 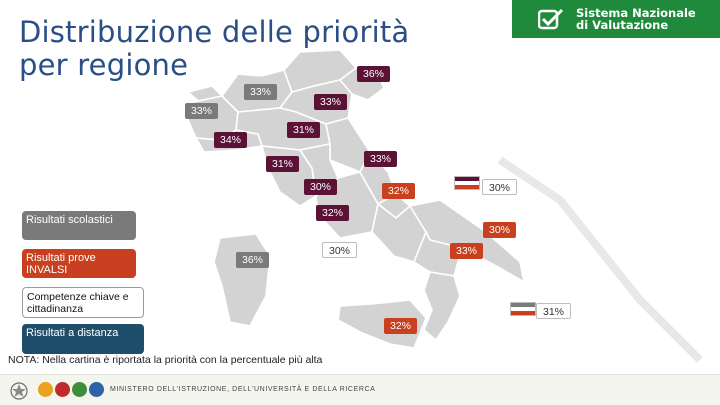 What do you see at coordinates (242, 280) in the screenshot?
I see `region-sardegna` at bounding box center [242, 280].